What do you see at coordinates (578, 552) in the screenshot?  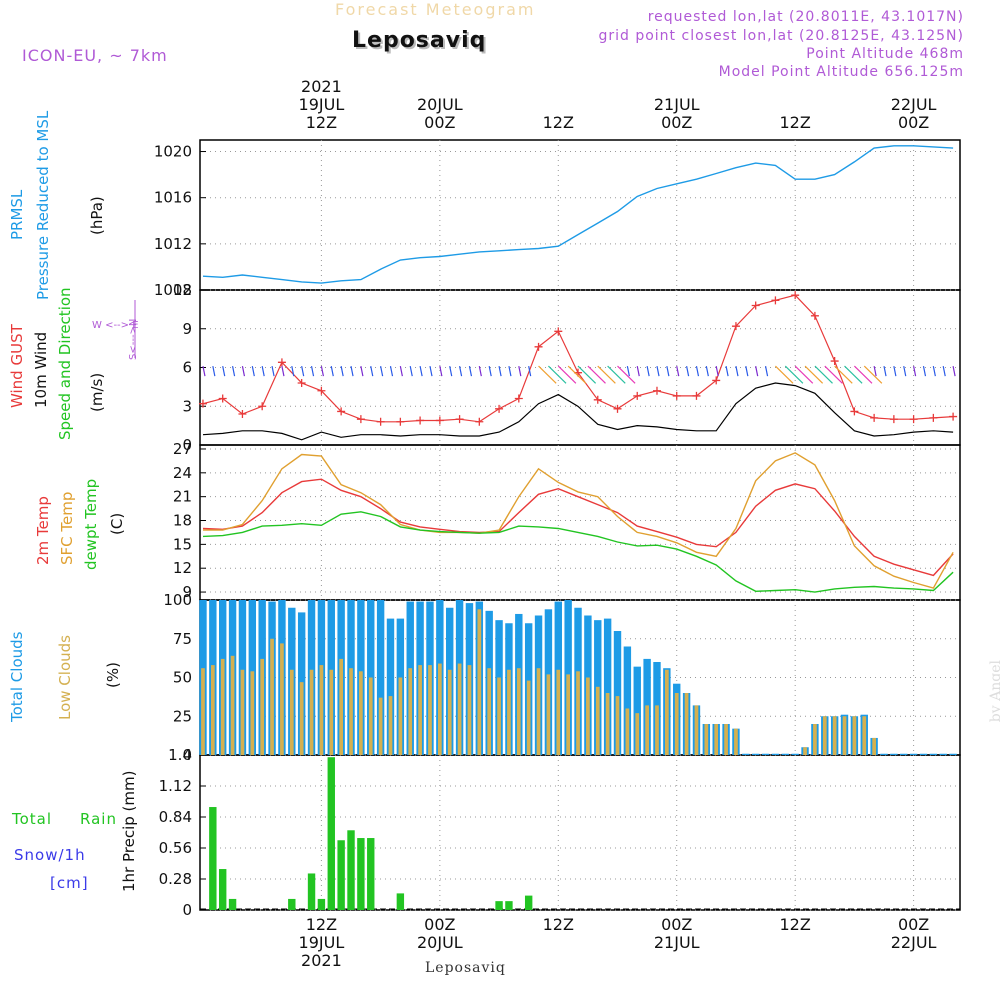 I see `dewpt-line` at bounding box center [578, 552].